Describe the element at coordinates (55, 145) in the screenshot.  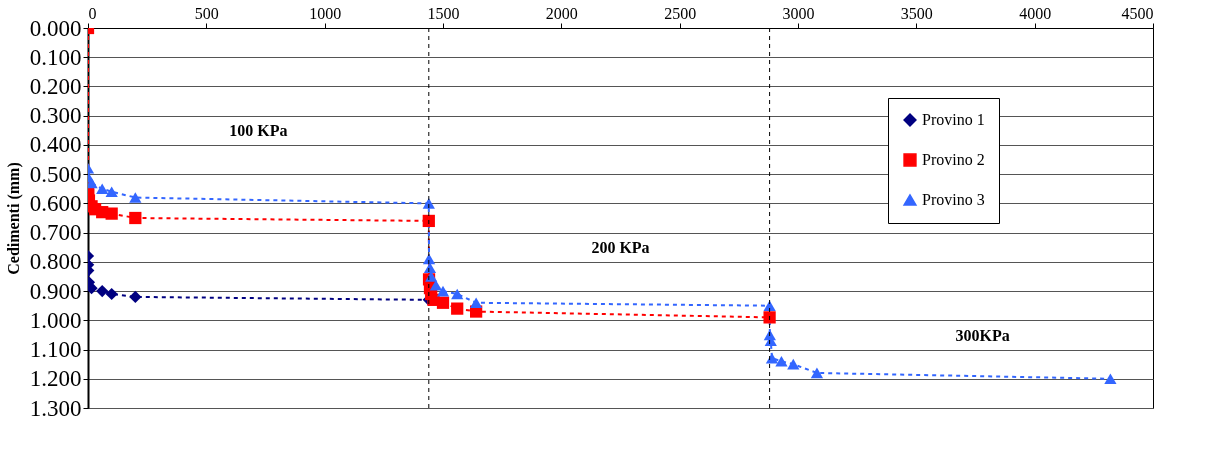
I see `y-tick-label: 0.400` at that location.